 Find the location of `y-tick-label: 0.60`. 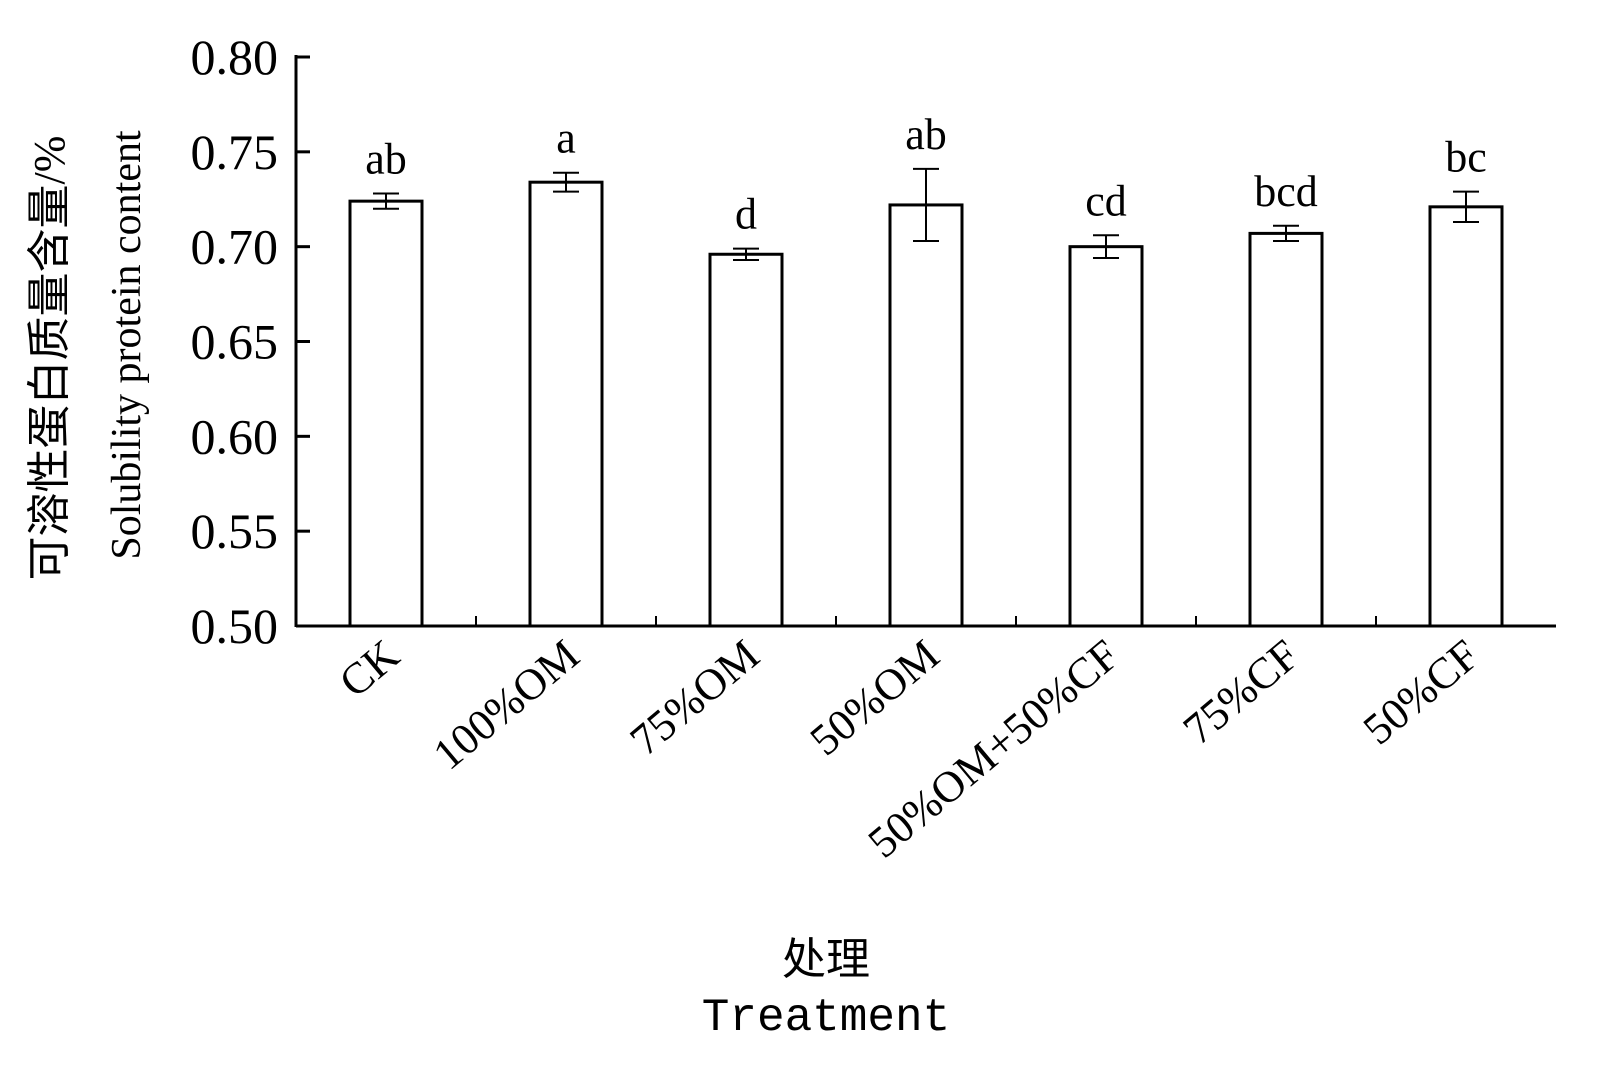

y-tick-label: 0.60 is located at coordinates (235, 436).